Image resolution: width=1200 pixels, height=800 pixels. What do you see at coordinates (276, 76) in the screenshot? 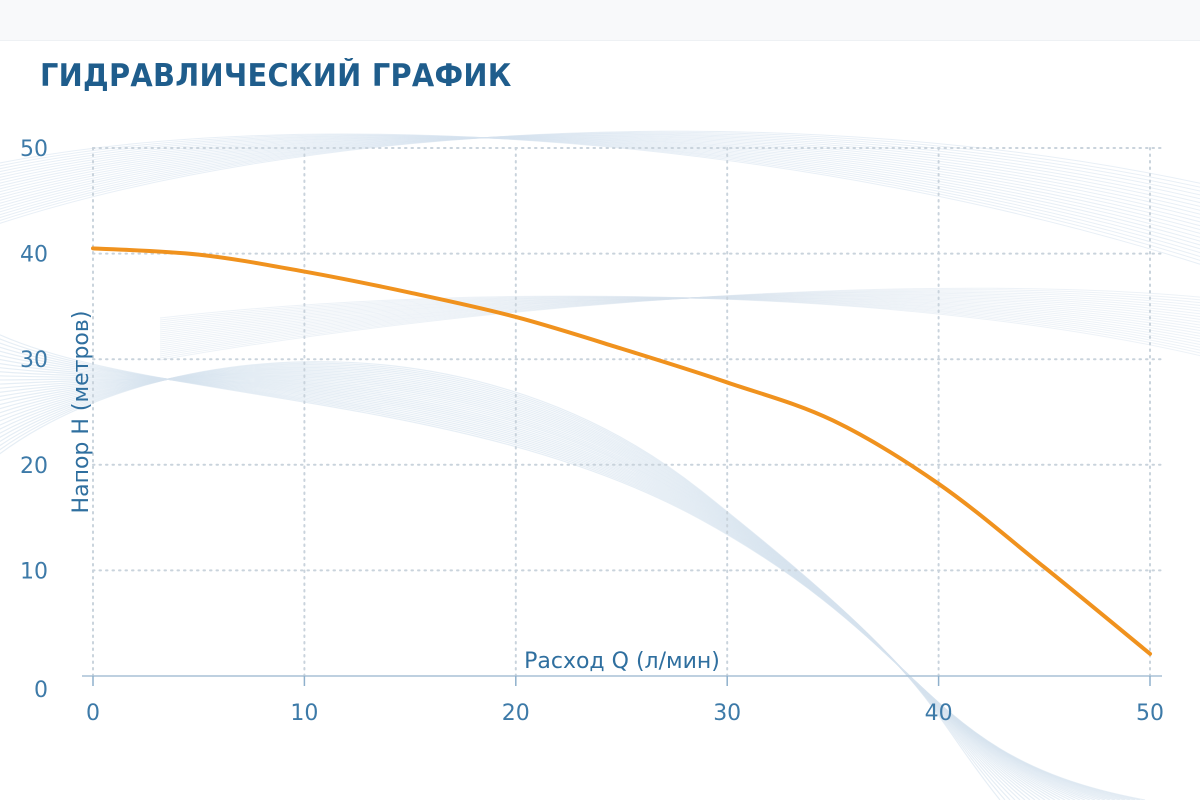
I see `chart-title: ГИДРАВЛИЧЕСКИЙ ГРАФИК` at bounding box center [276, 76].